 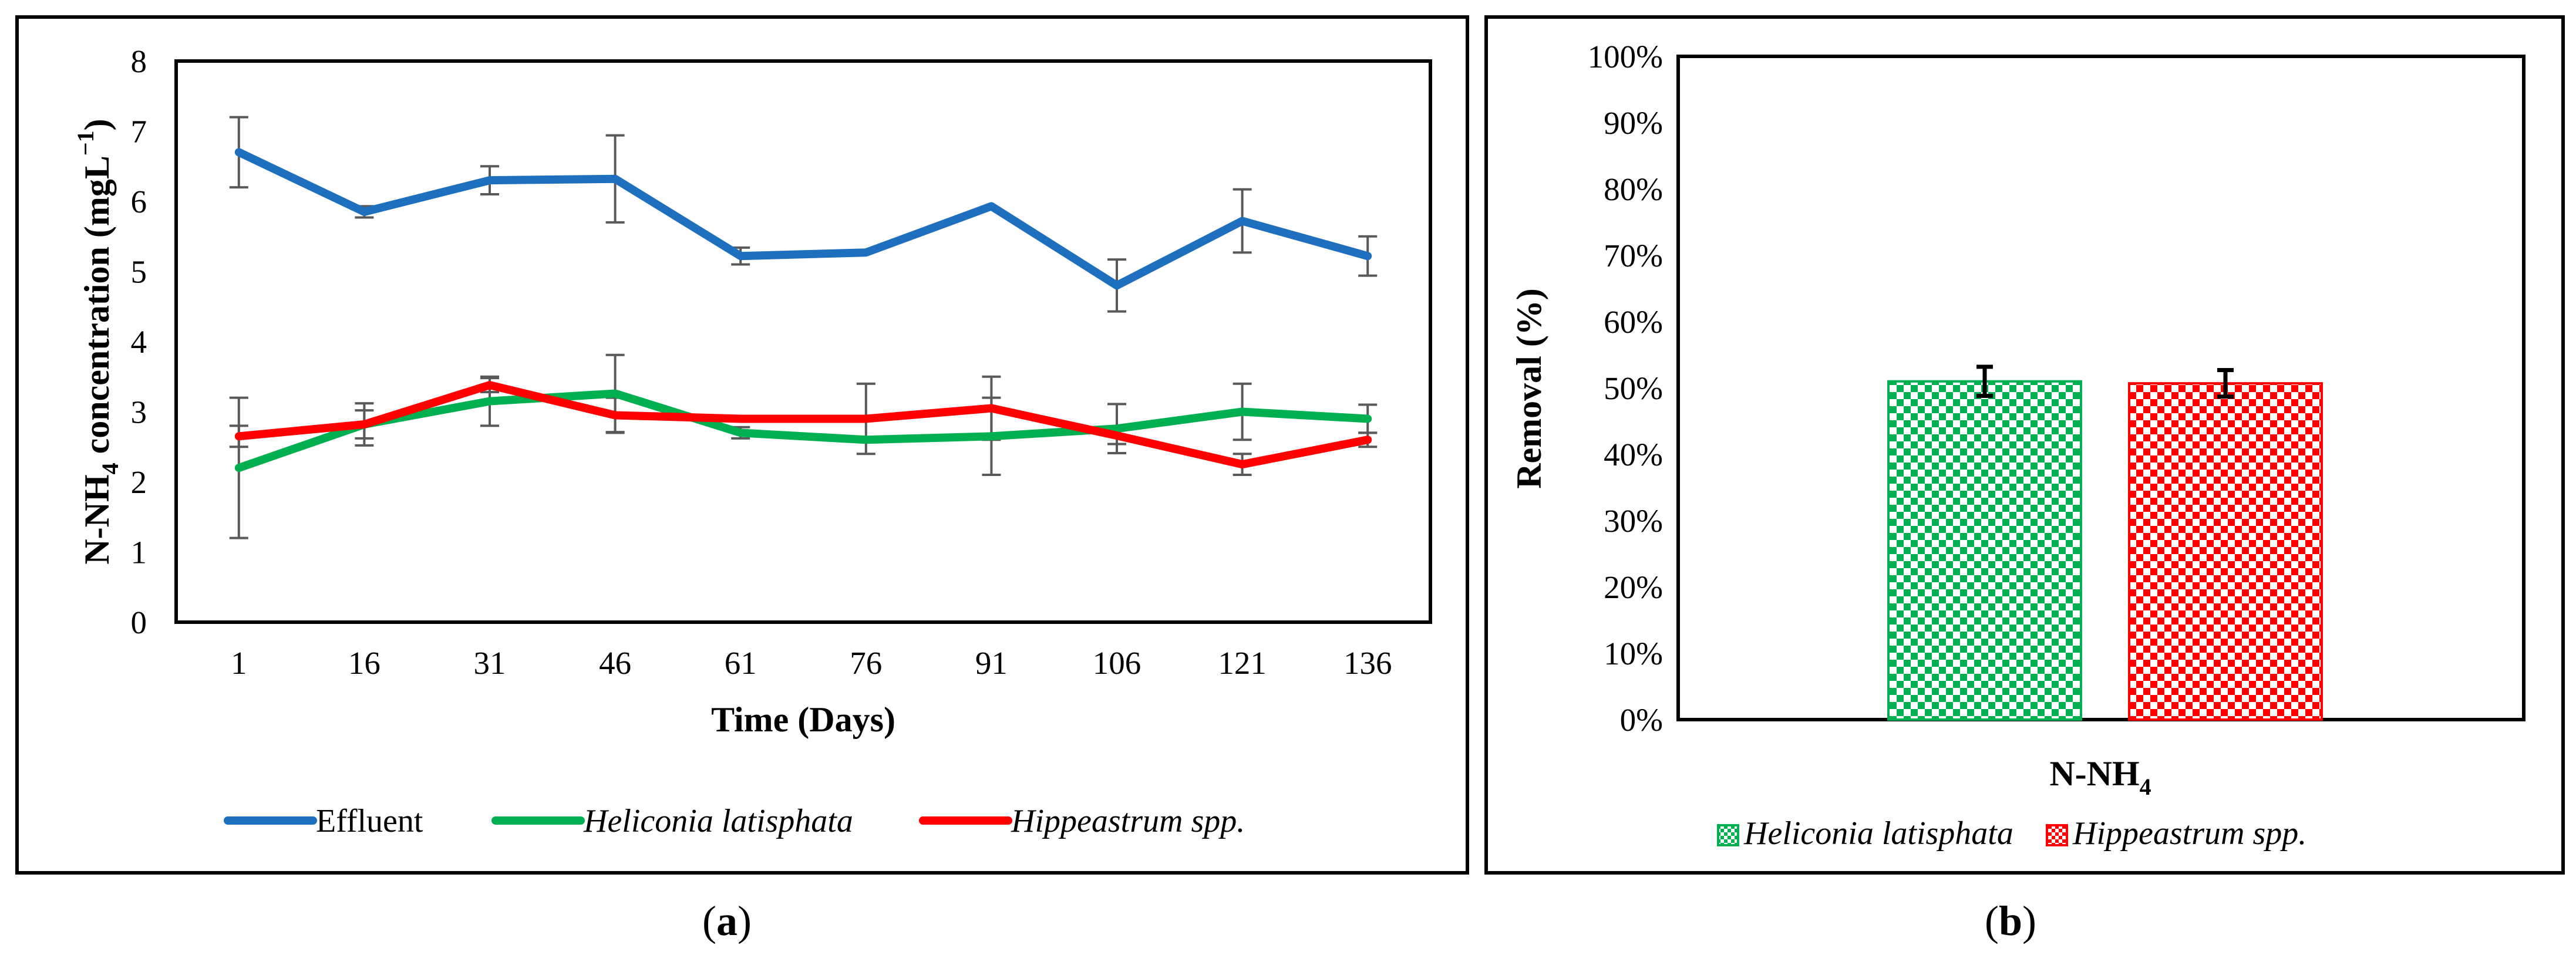 What do you see at coordinates (490, 663) in the screenshot?
I see `x-tick-label: 31` at bounding box center [490, 663].